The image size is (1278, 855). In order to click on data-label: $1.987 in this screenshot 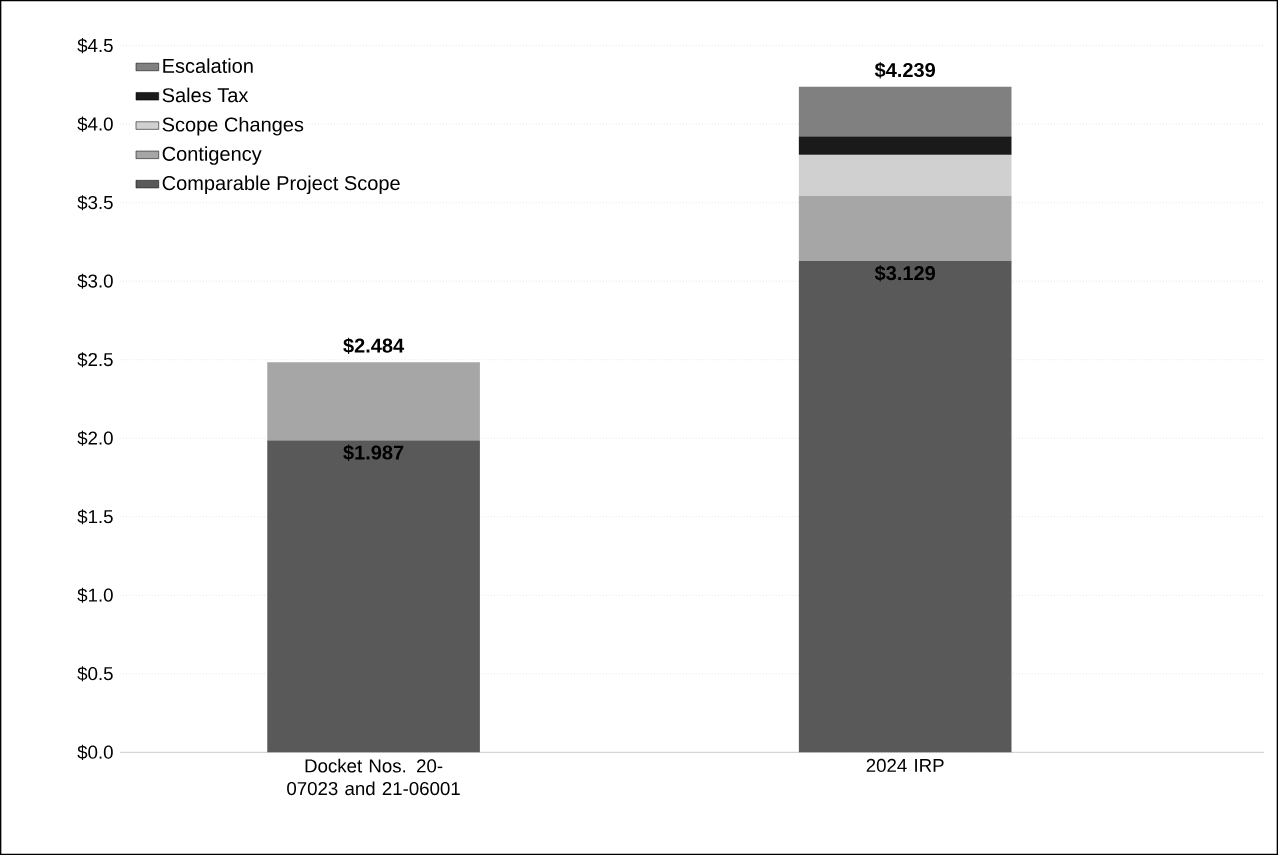, I will do `click(373, 452)`.